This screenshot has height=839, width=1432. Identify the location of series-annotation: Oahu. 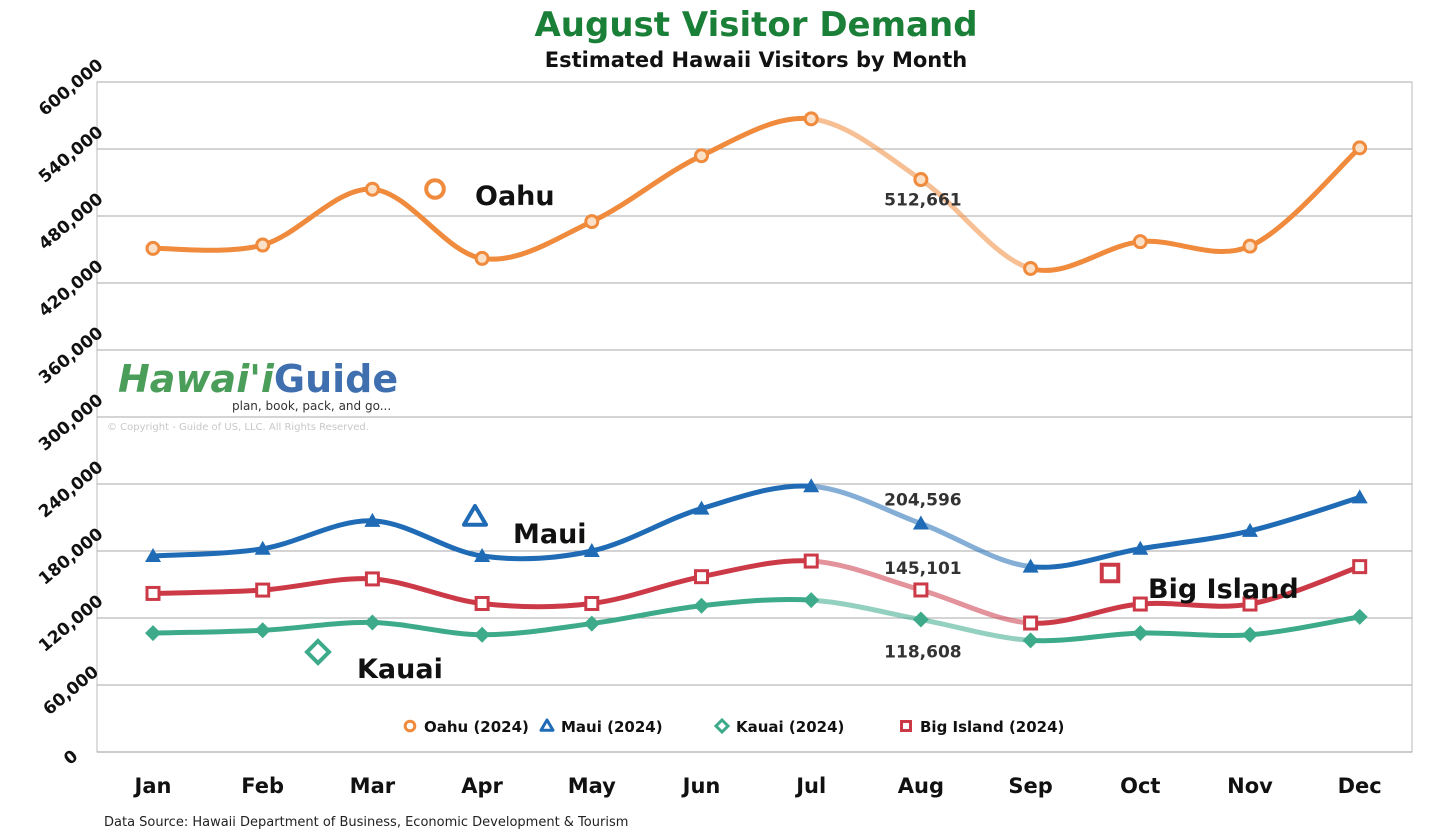
(515, 196).